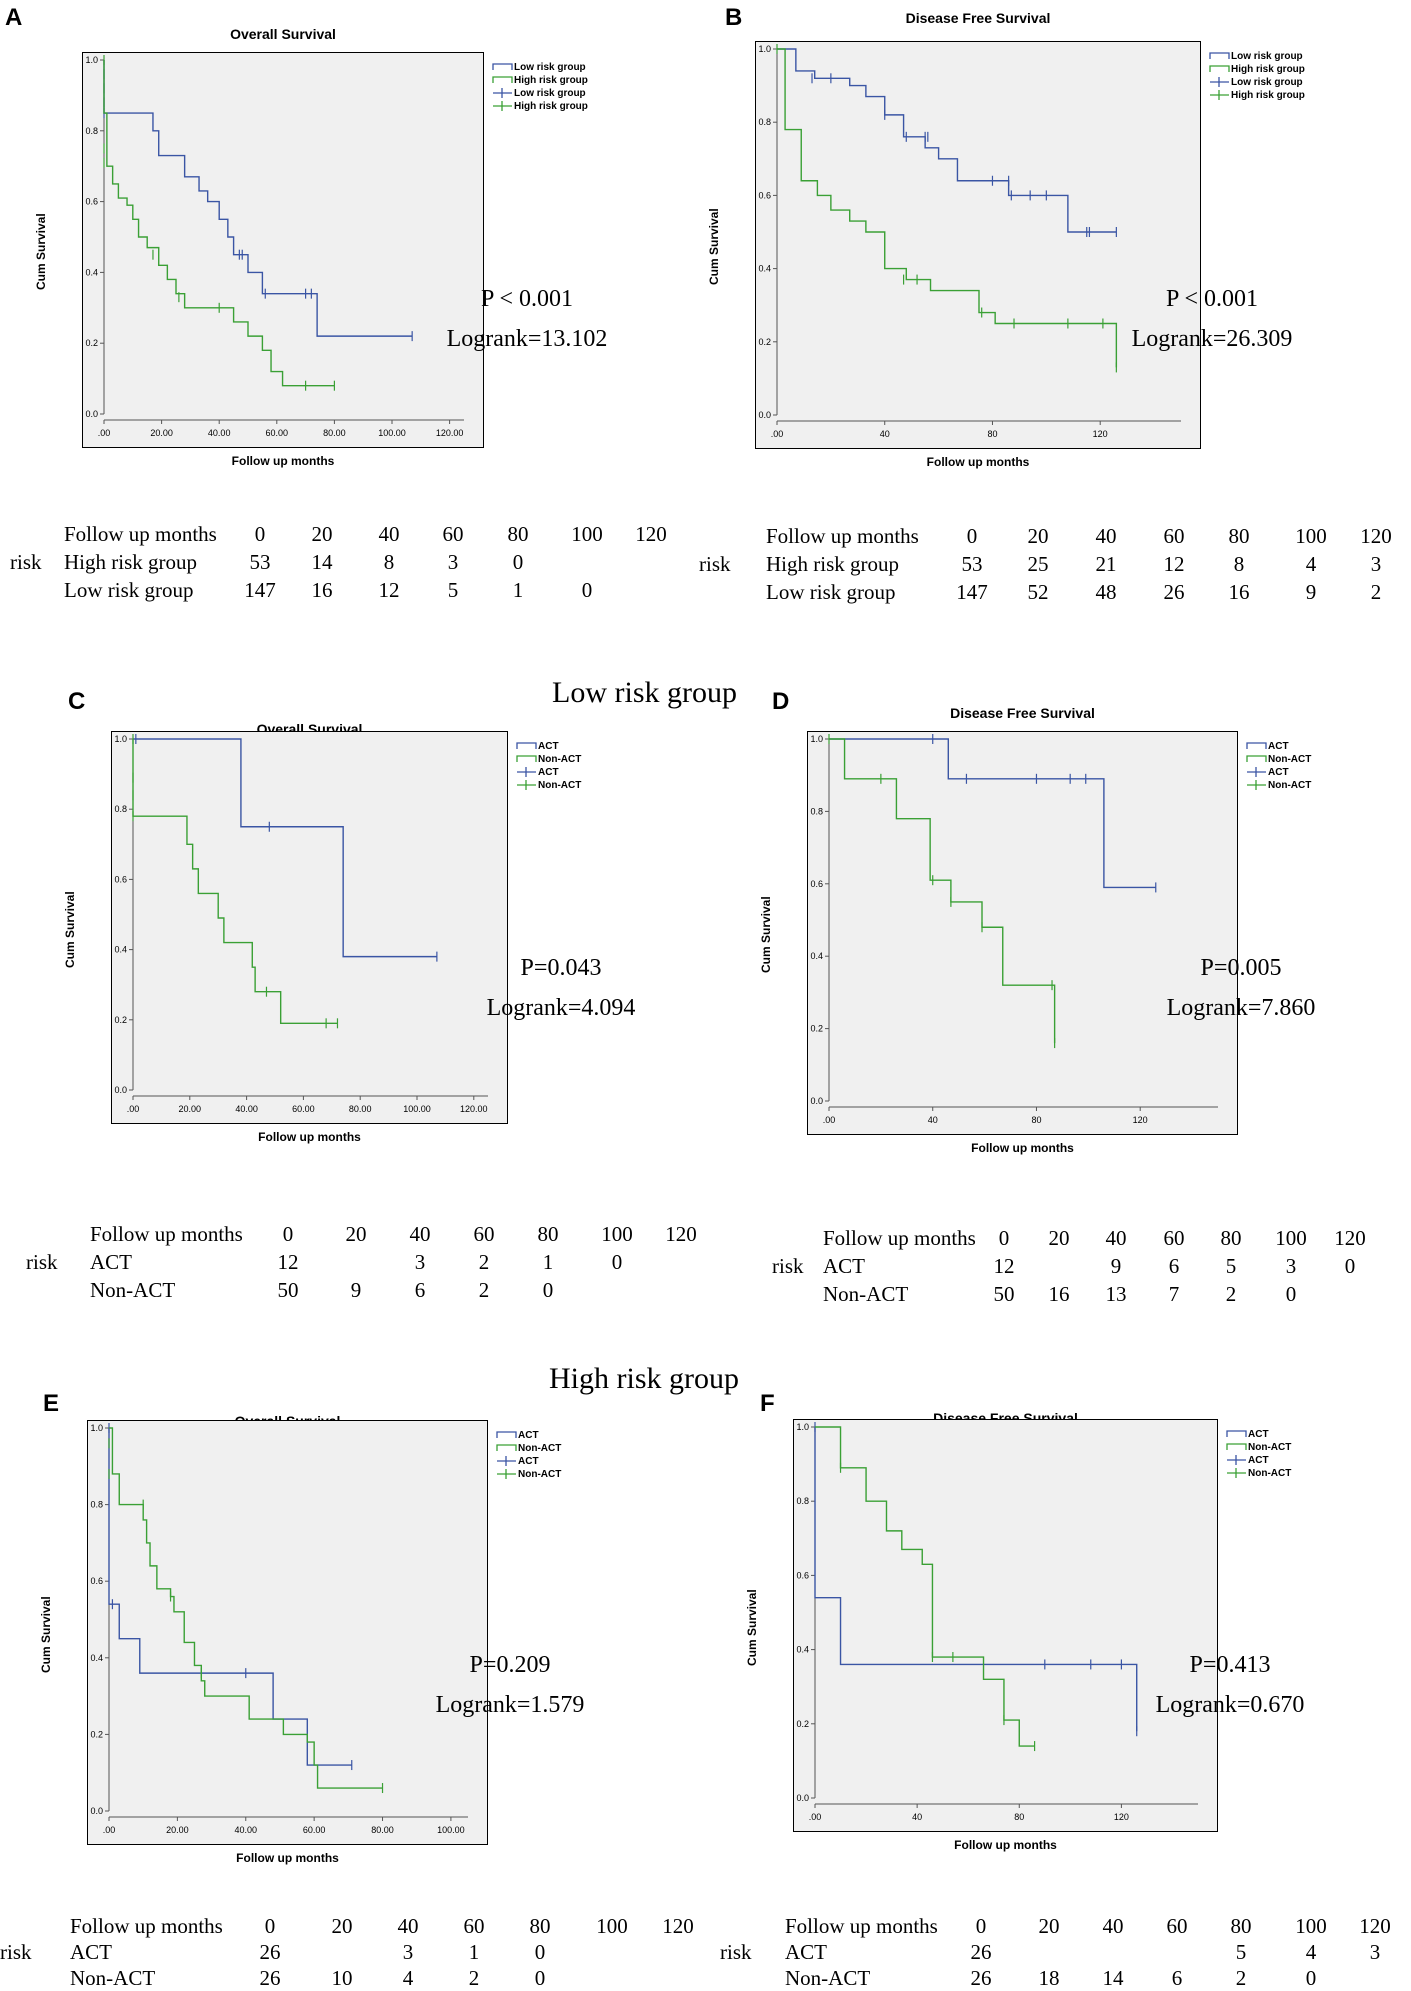  What do you see at coordinates (484, 1262) in the screenshot?
I see `risk-cell: 2` at bounding box center [484, 1262].